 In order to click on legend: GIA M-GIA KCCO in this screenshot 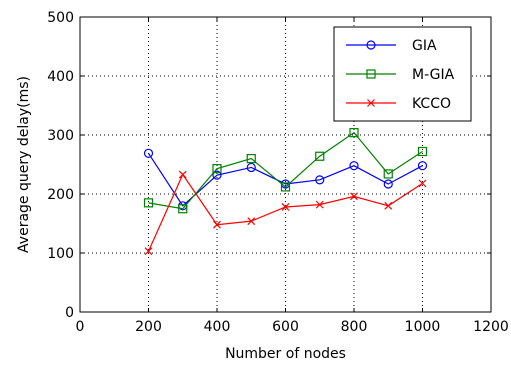, I will do `click(402, 74)`.